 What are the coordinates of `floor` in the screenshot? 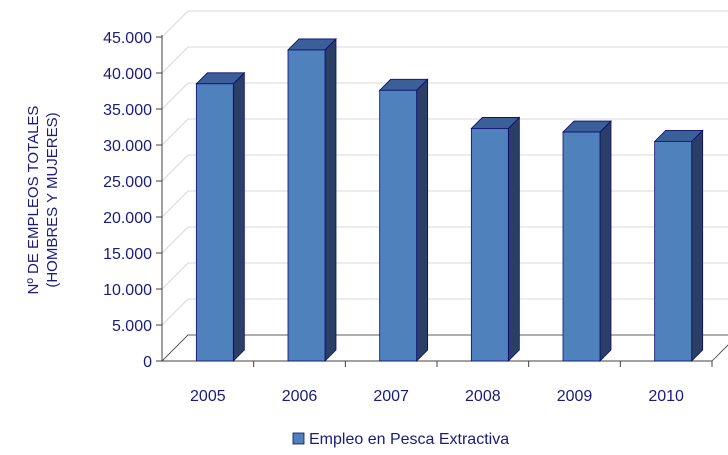 It's located at (444, 348).